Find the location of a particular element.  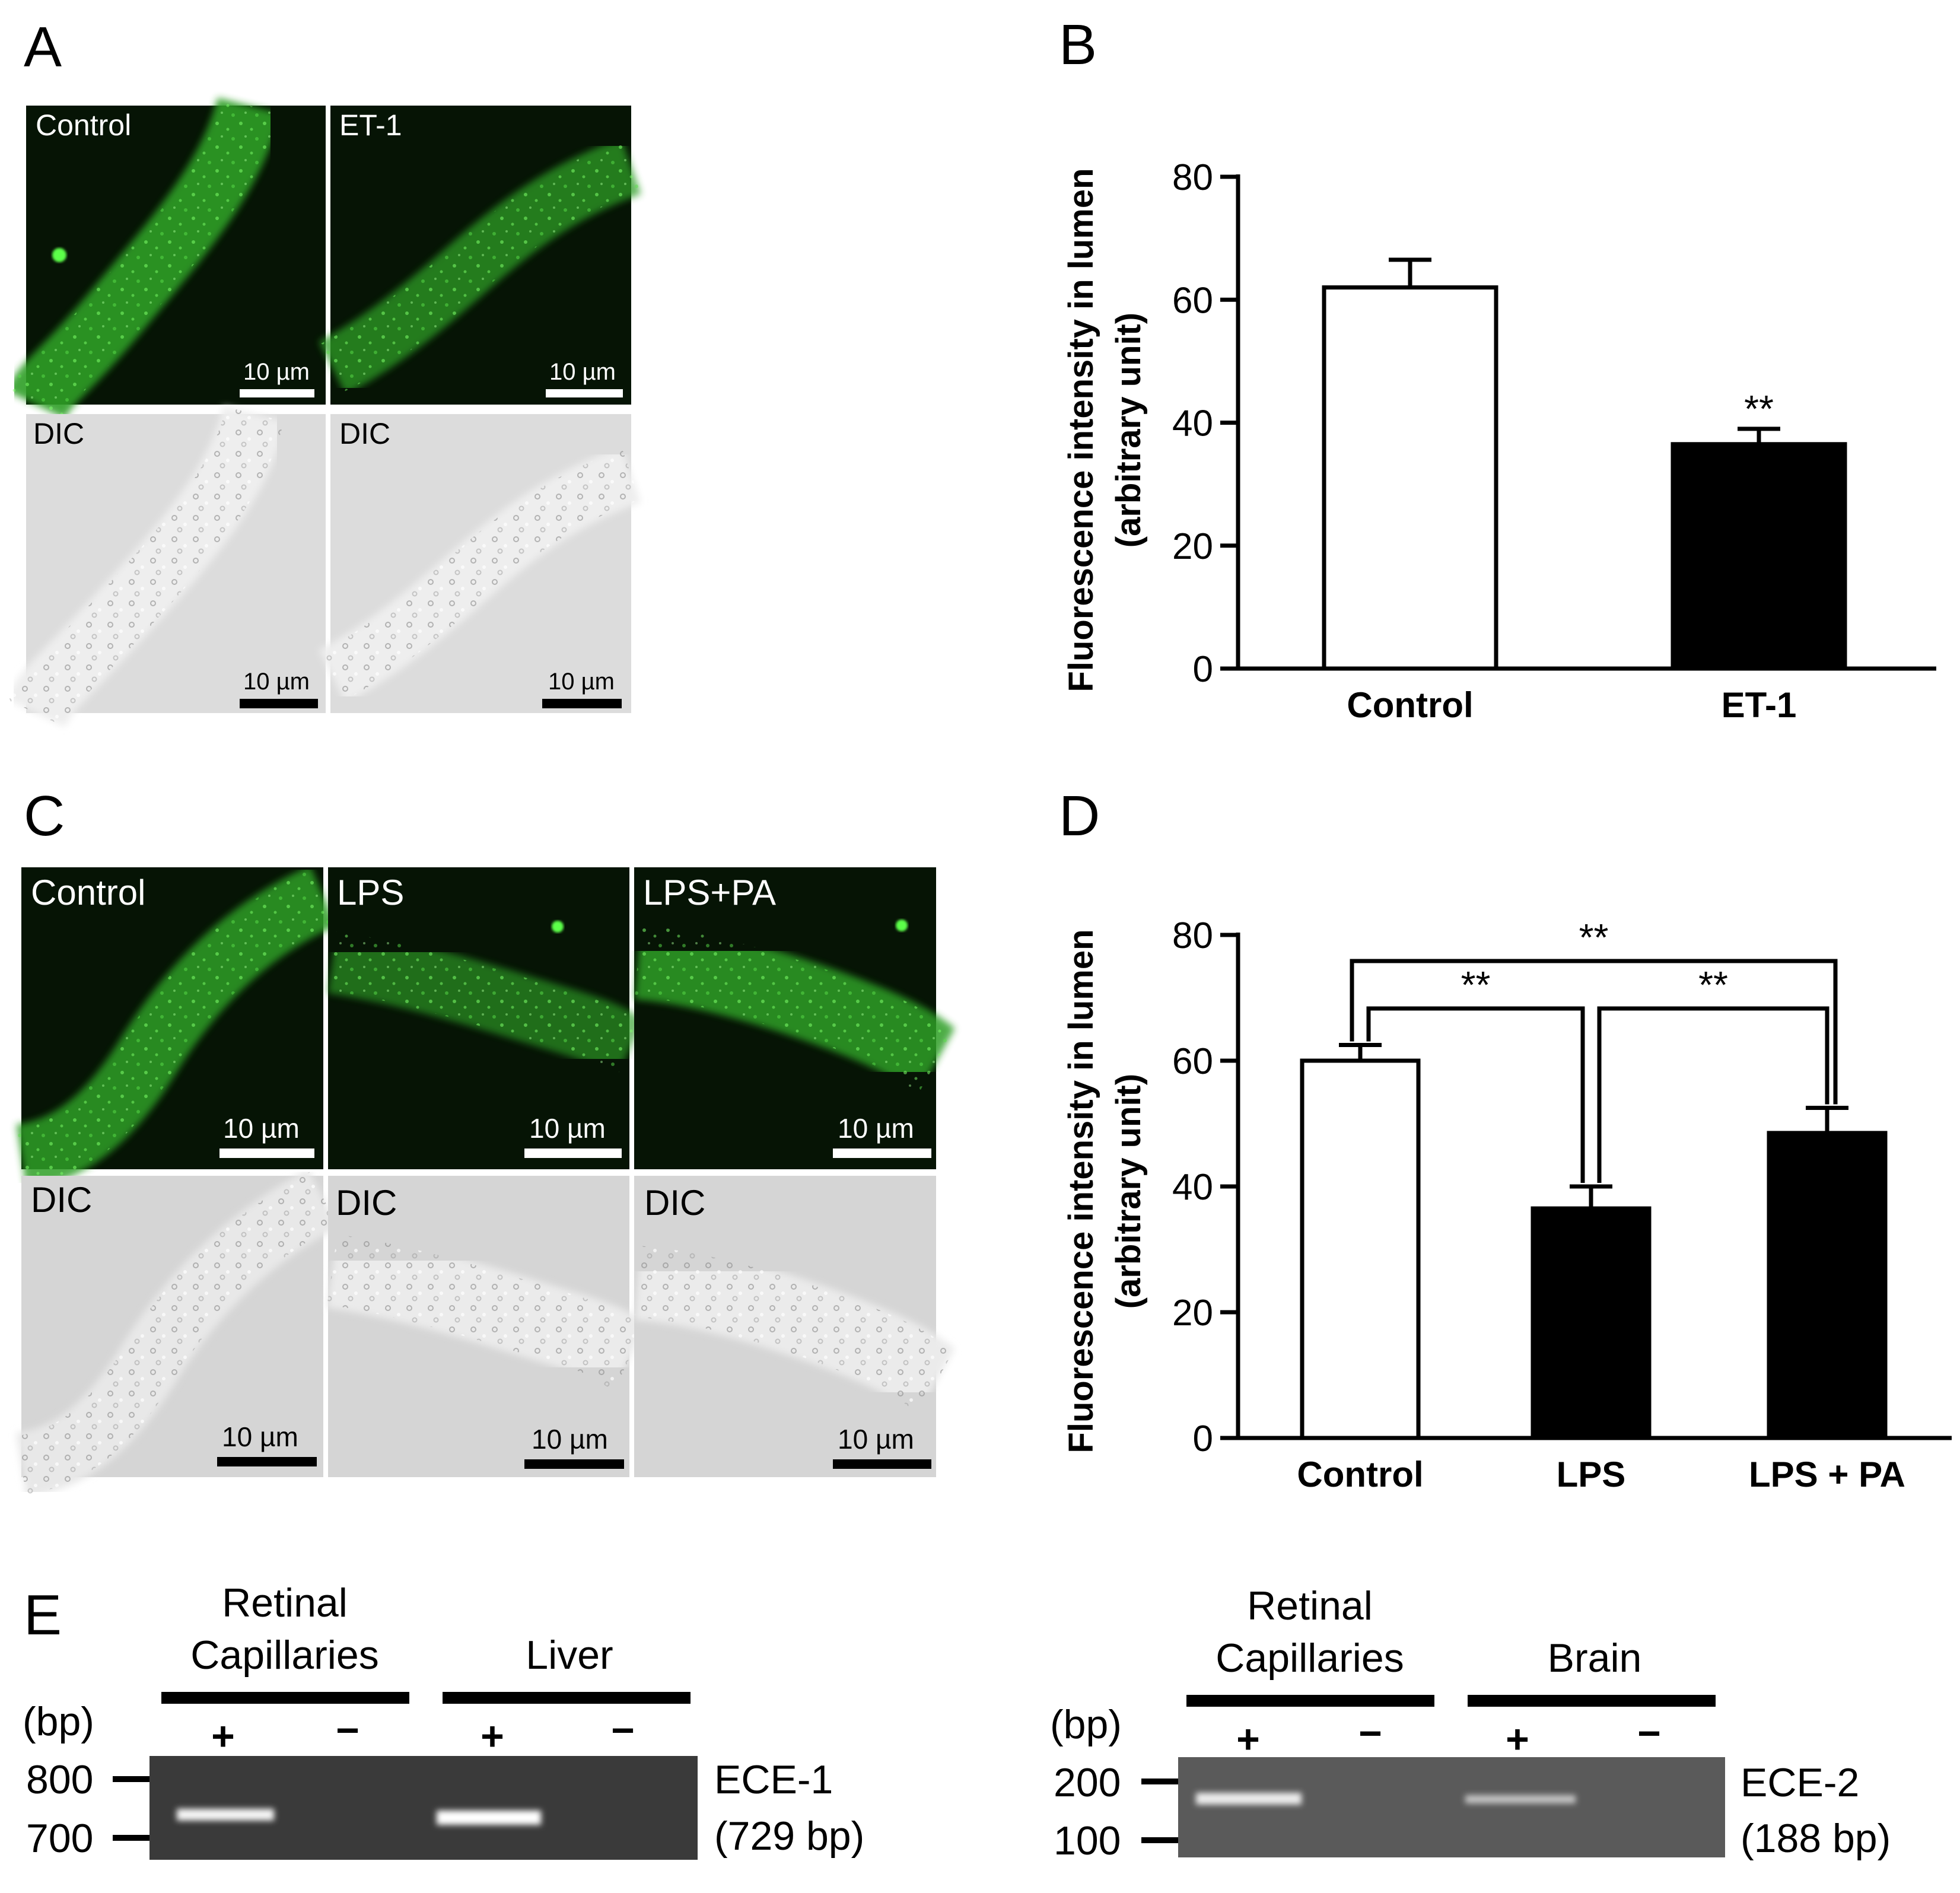

micrograph-a-control-fluo: Control 10 µm is located at coordinates (166, 258).